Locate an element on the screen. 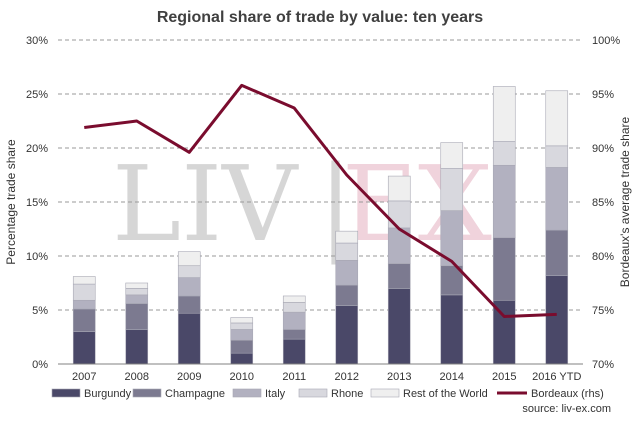  bar-burgundy-2016-ytd is located at coordinates (557, 320).